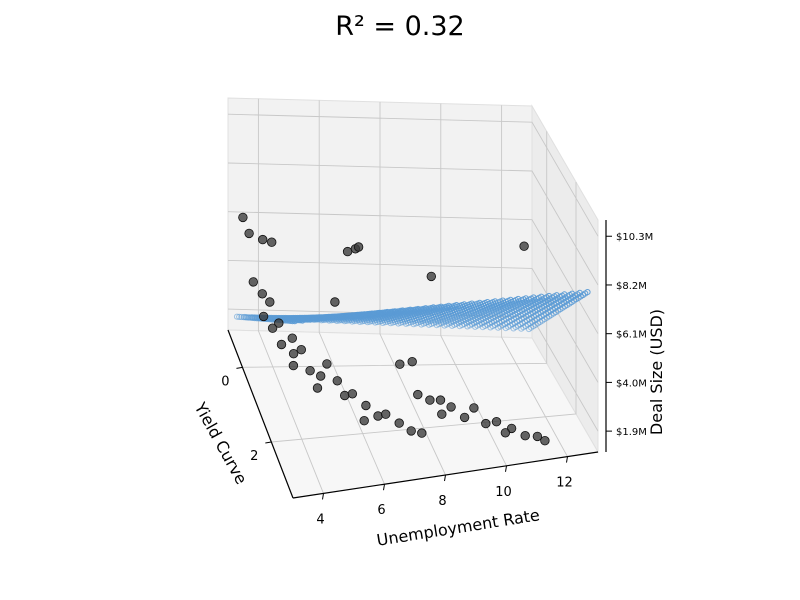 This screenshot has width=800, height=600. What do you see at coordinates (412, 311) in the screenshot?
I see `regression-plane` at bounding box center [412, 311].